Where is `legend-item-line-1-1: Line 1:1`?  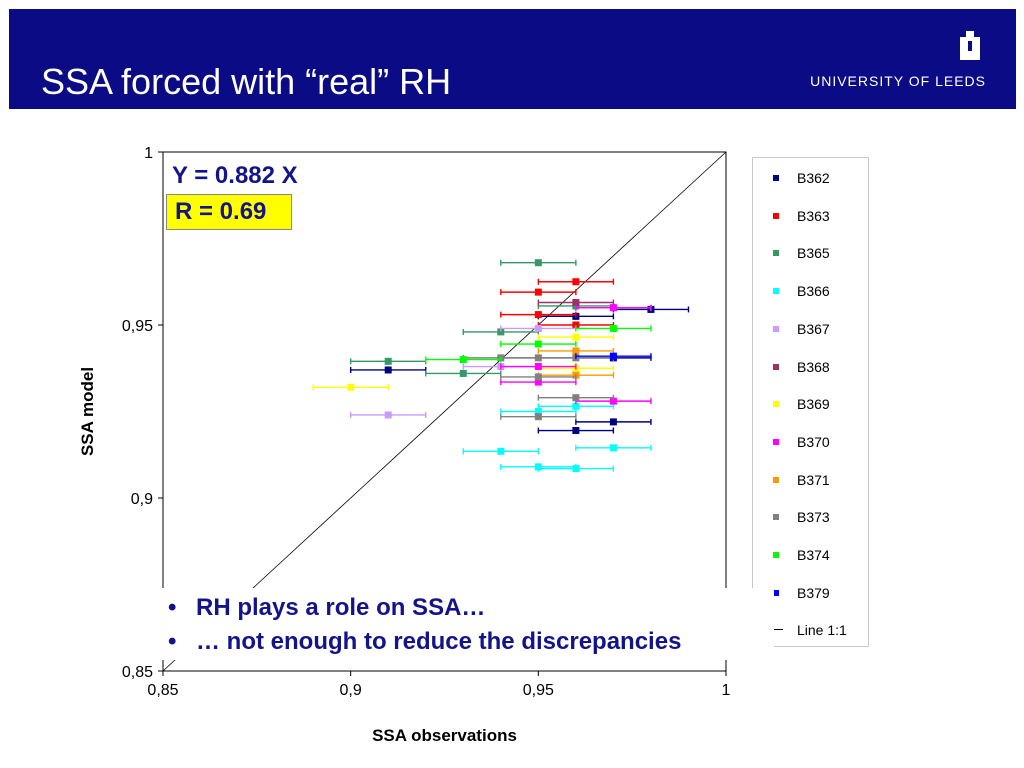 legend-item-line-1-1: Line 1:1 is located at coordinates (809, 630).